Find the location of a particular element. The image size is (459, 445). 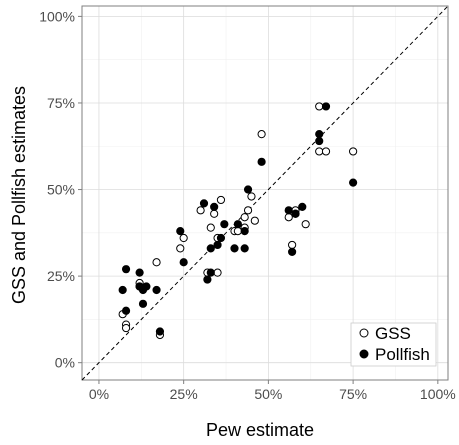

legend: GSS Pollfish is located at coordinates (393, 344).